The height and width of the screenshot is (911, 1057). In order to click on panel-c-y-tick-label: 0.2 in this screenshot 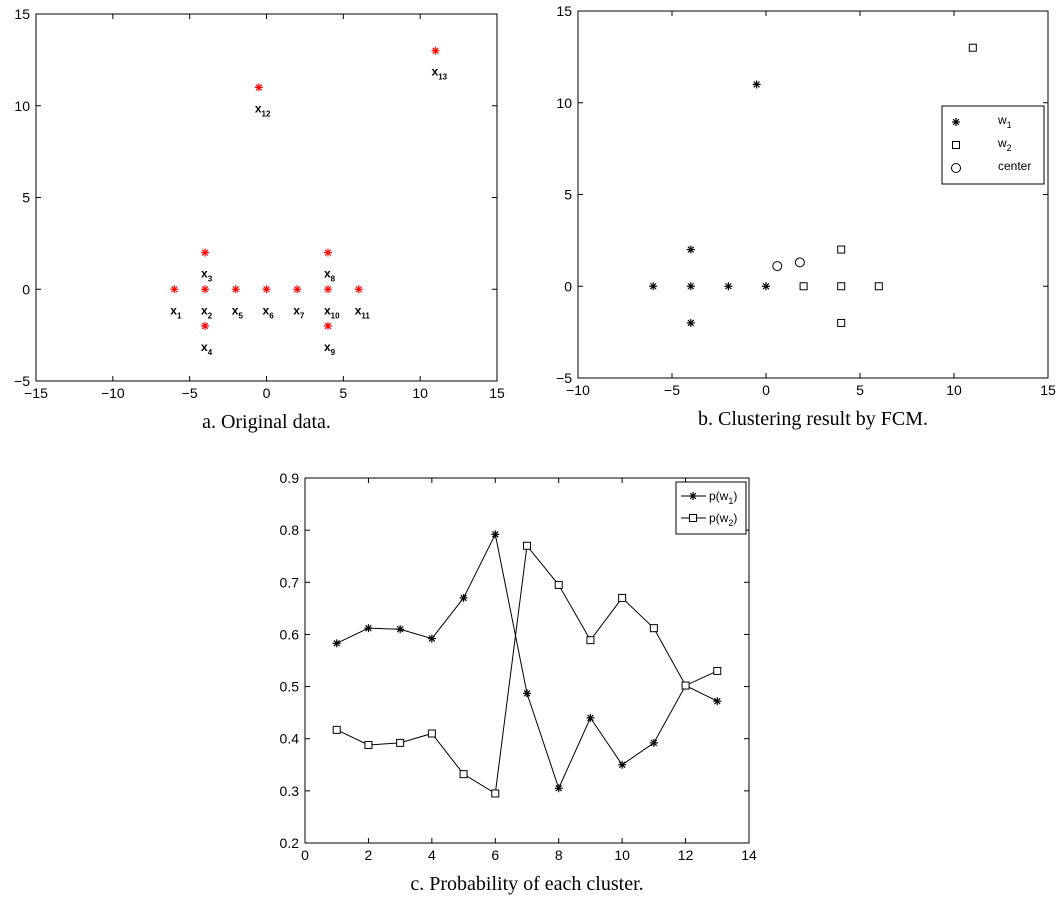, I will do `click(290, 843)`.